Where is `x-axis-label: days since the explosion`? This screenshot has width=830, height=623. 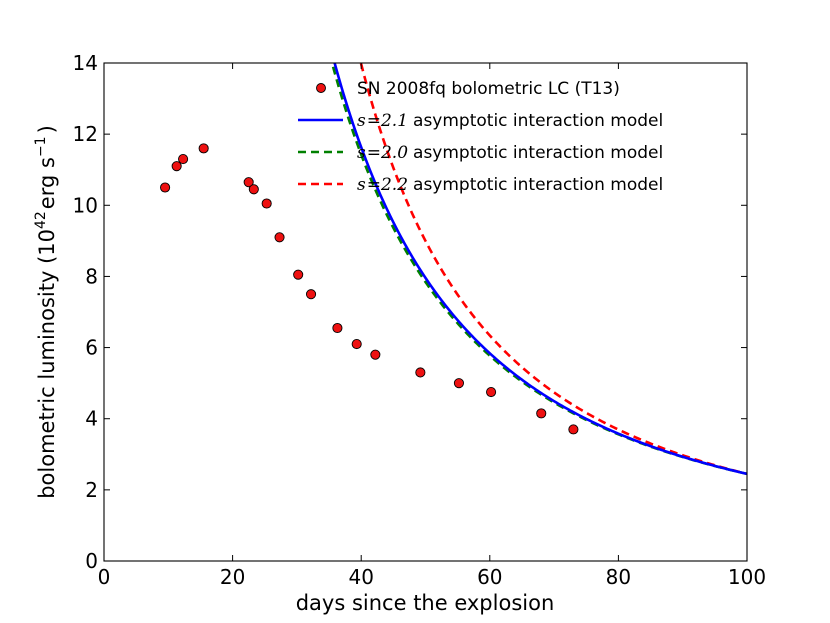 x-axis-label: days since the explosion is located at coordinates (425, 603).